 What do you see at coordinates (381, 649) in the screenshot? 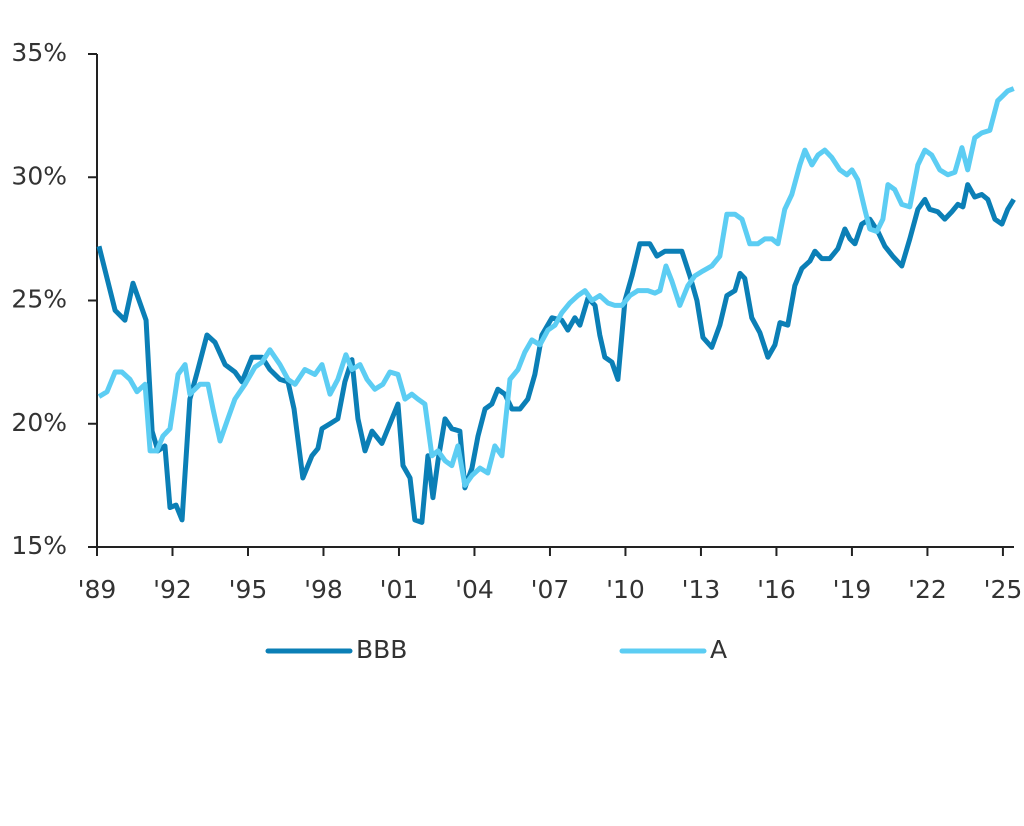
I see `legend-label: BBB` at bounding box center [381, 649].